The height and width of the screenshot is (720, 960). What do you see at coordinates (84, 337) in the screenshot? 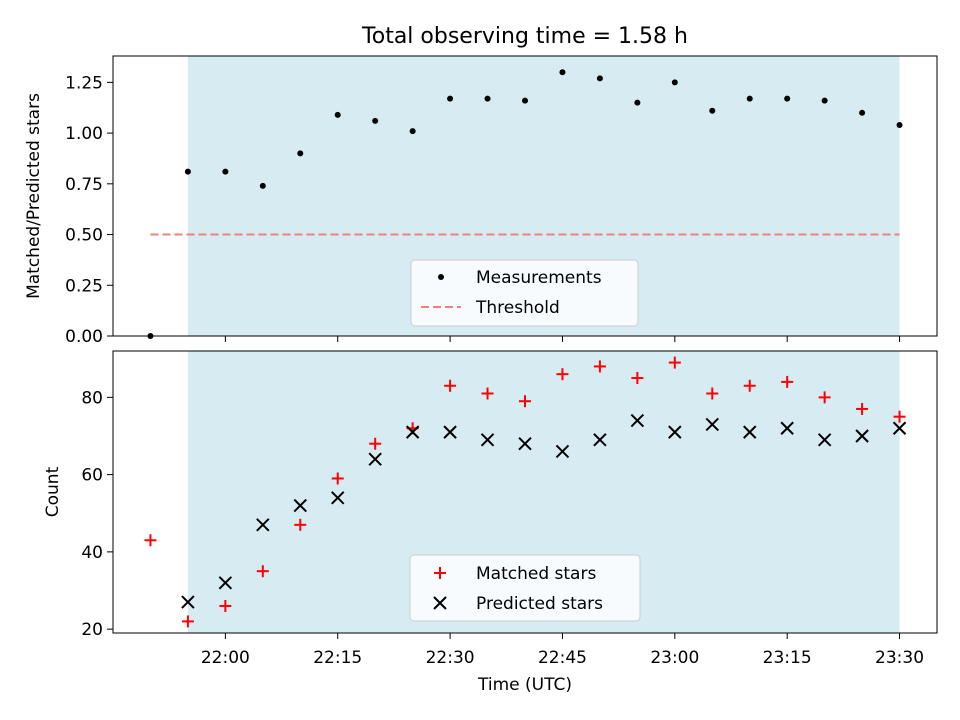
I see `y-tick-label: 0.00` at bounding box center [84, 337].